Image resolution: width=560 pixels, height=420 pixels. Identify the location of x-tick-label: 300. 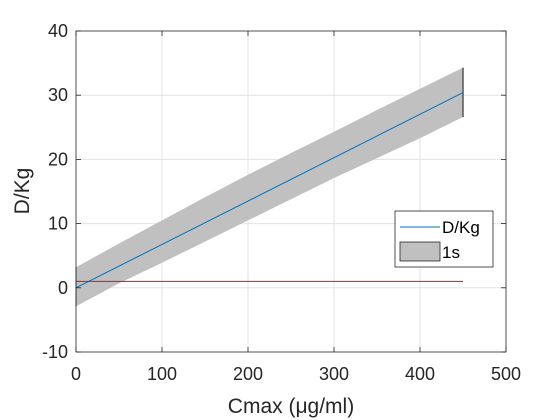
(334, 374).